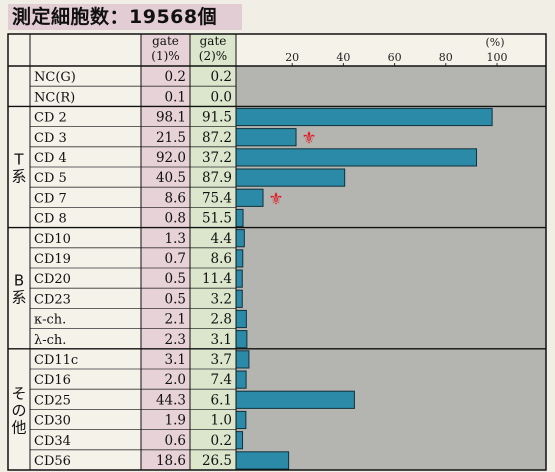  I want to click on marker-name: CD 2, so click(50, 118).